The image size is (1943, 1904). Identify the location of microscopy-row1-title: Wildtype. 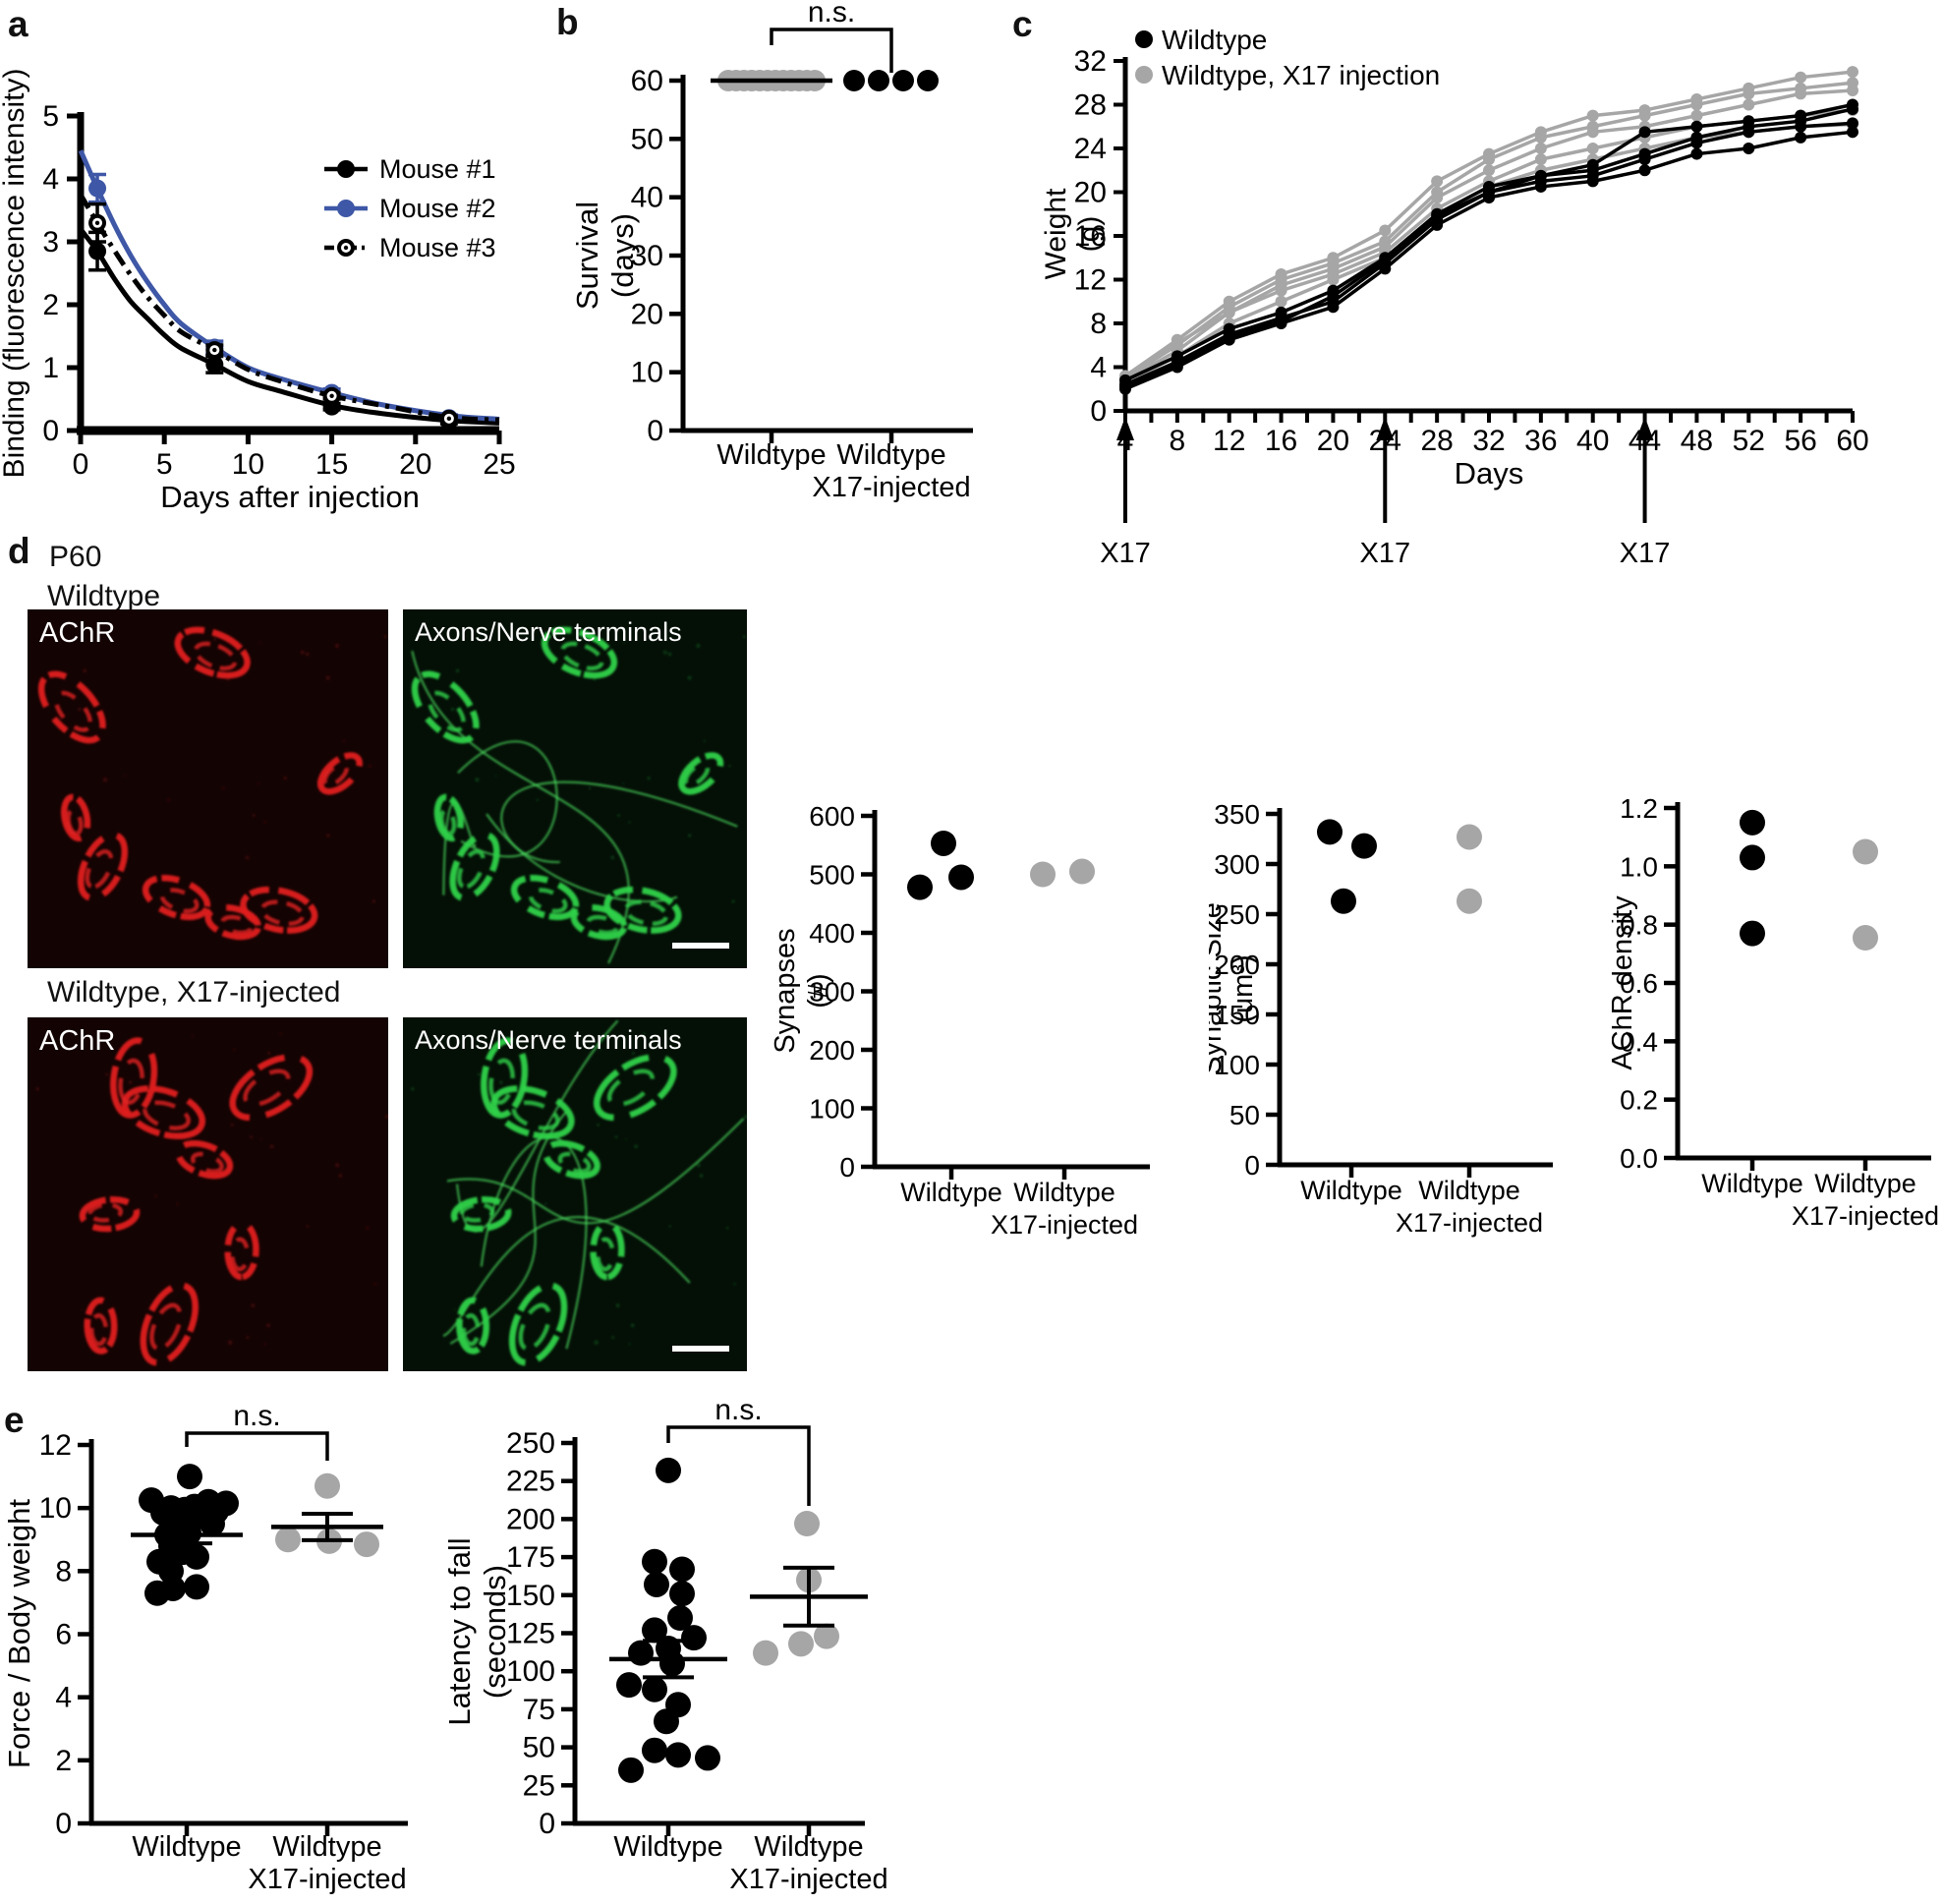
(104, 596).